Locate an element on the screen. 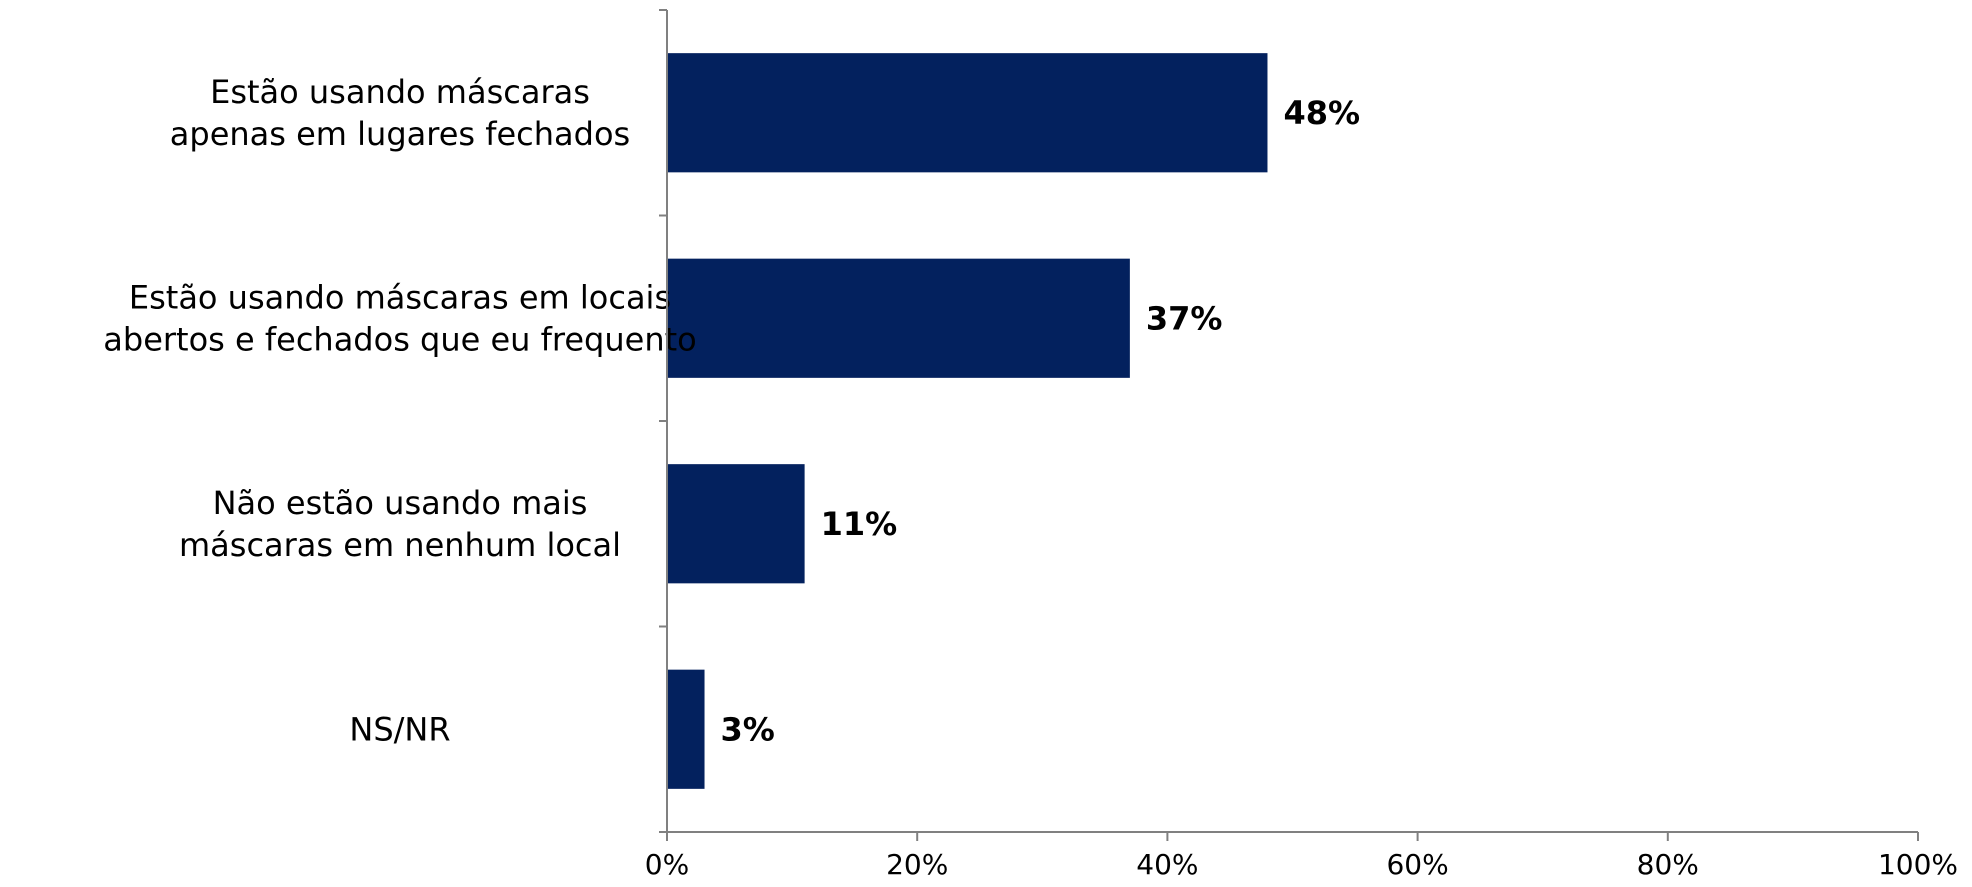  value-label-4: 3% is located at coordinates (748, 729).